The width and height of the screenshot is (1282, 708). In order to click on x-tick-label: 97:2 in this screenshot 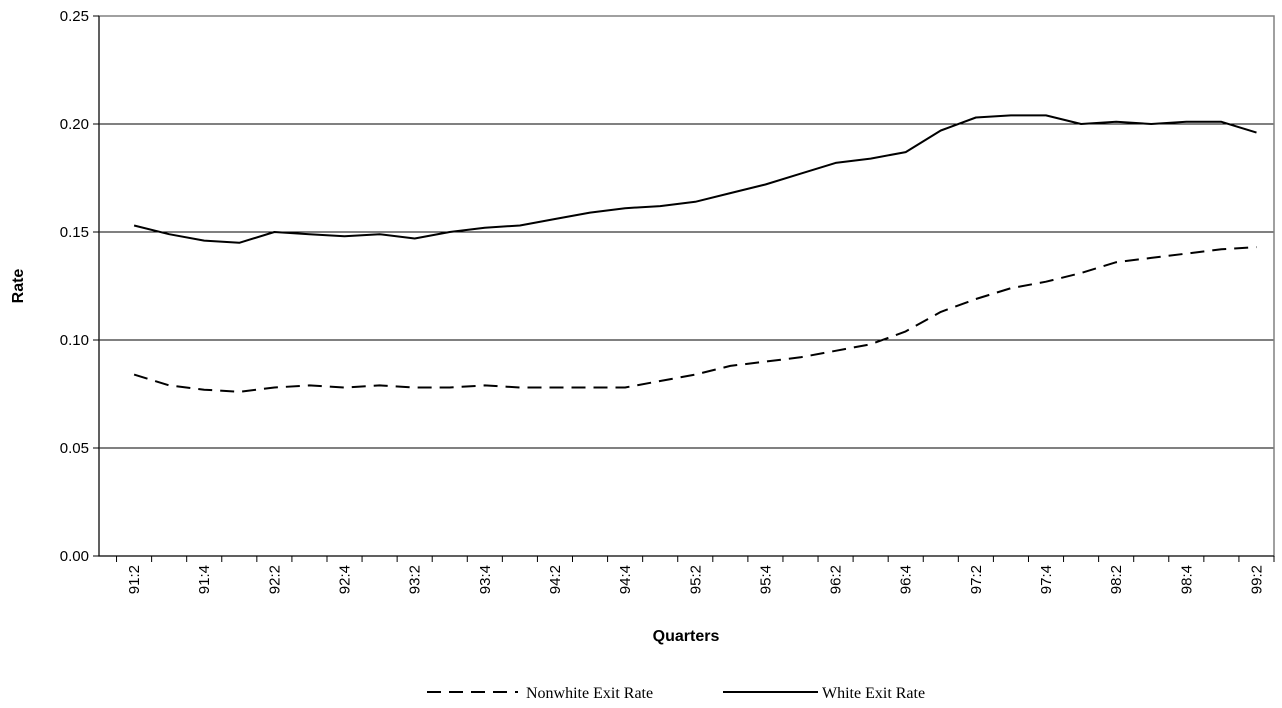, I will do `click(976, 579)`.